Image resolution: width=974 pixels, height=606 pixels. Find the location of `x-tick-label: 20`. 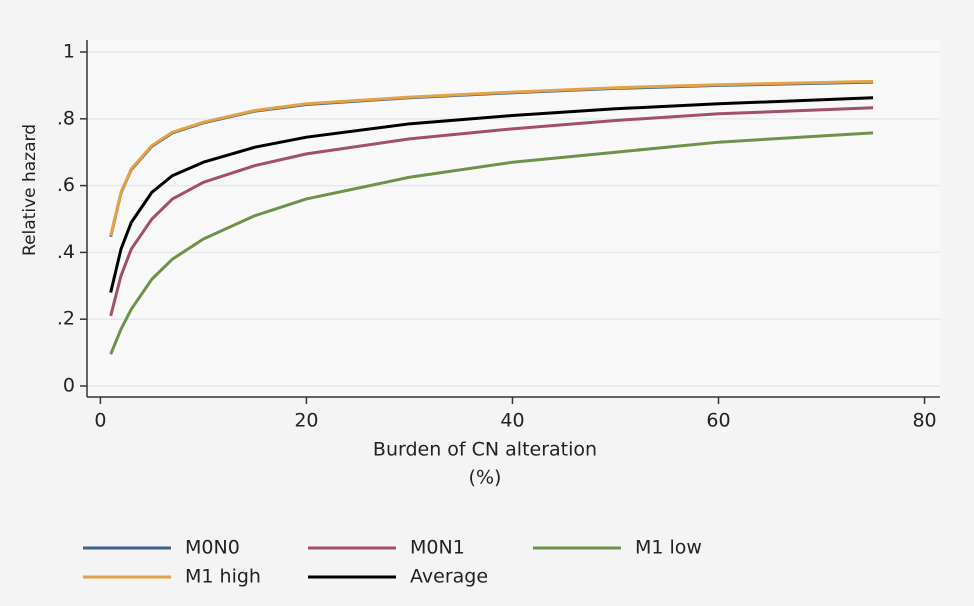

x-tick-label: 20 is located at coordinates (306, 421).